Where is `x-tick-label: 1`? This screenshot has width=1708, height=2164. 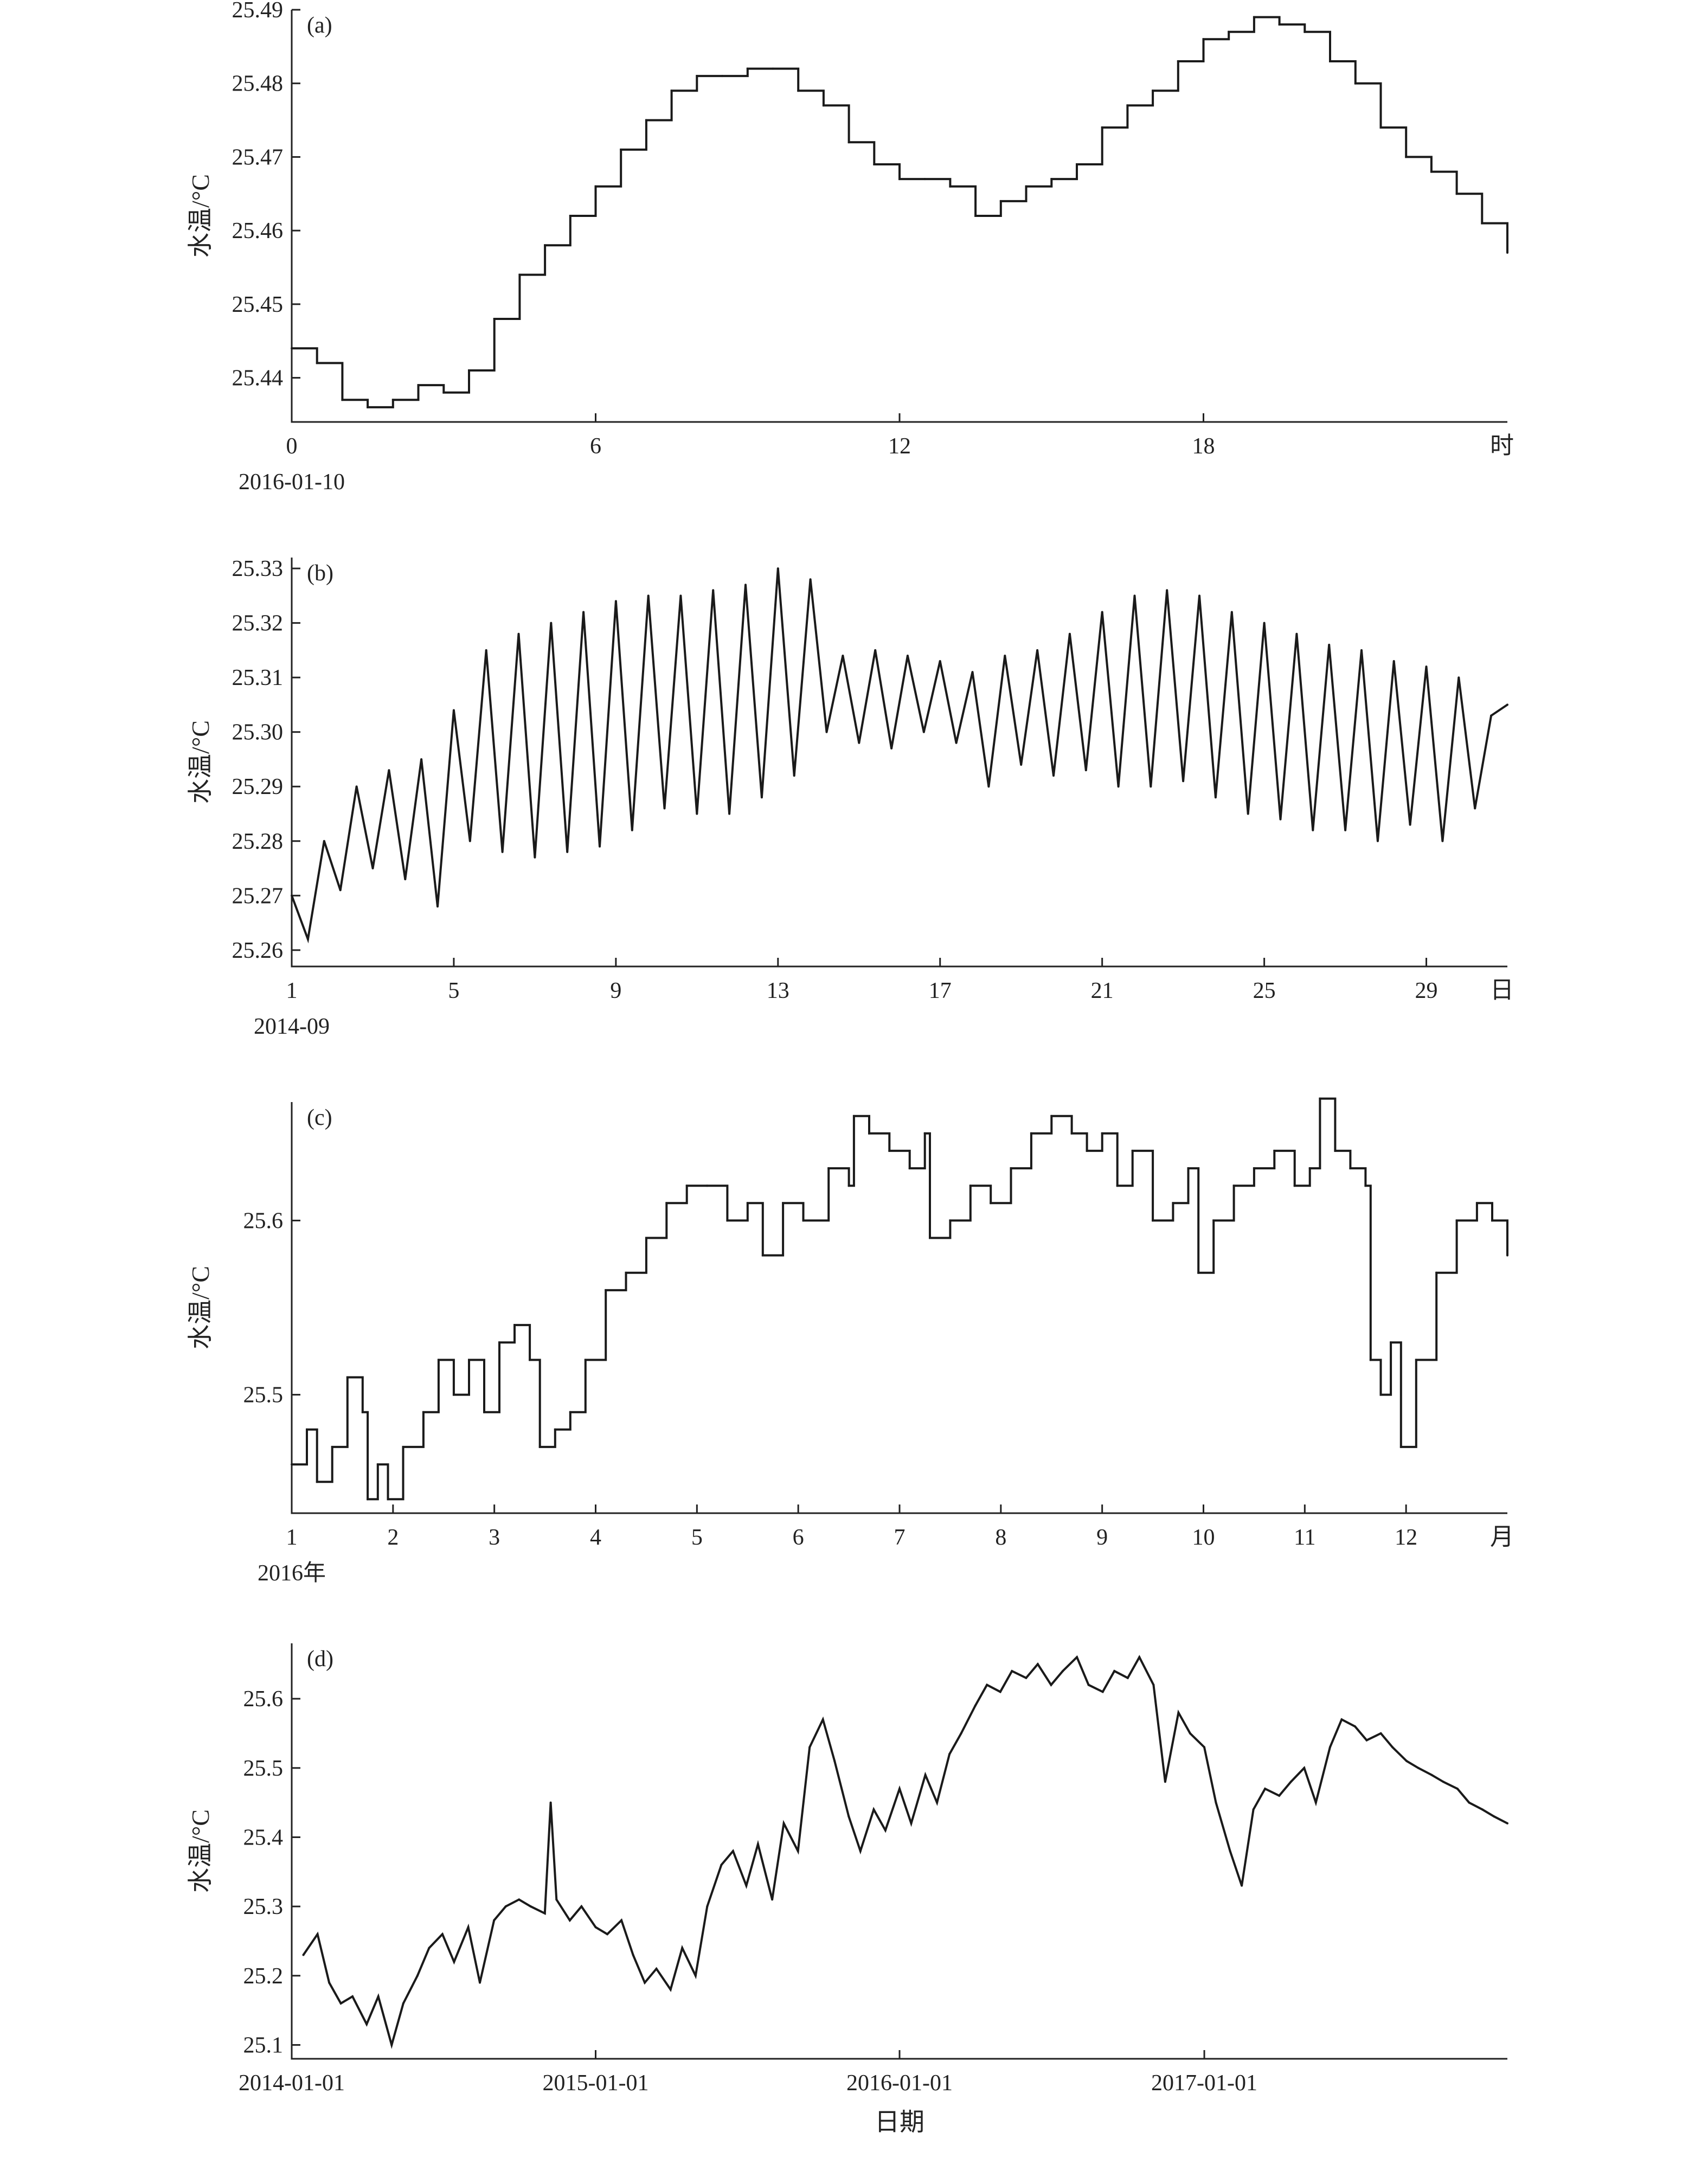
x-tick-label: 1 is located at coordinates (292, 990).